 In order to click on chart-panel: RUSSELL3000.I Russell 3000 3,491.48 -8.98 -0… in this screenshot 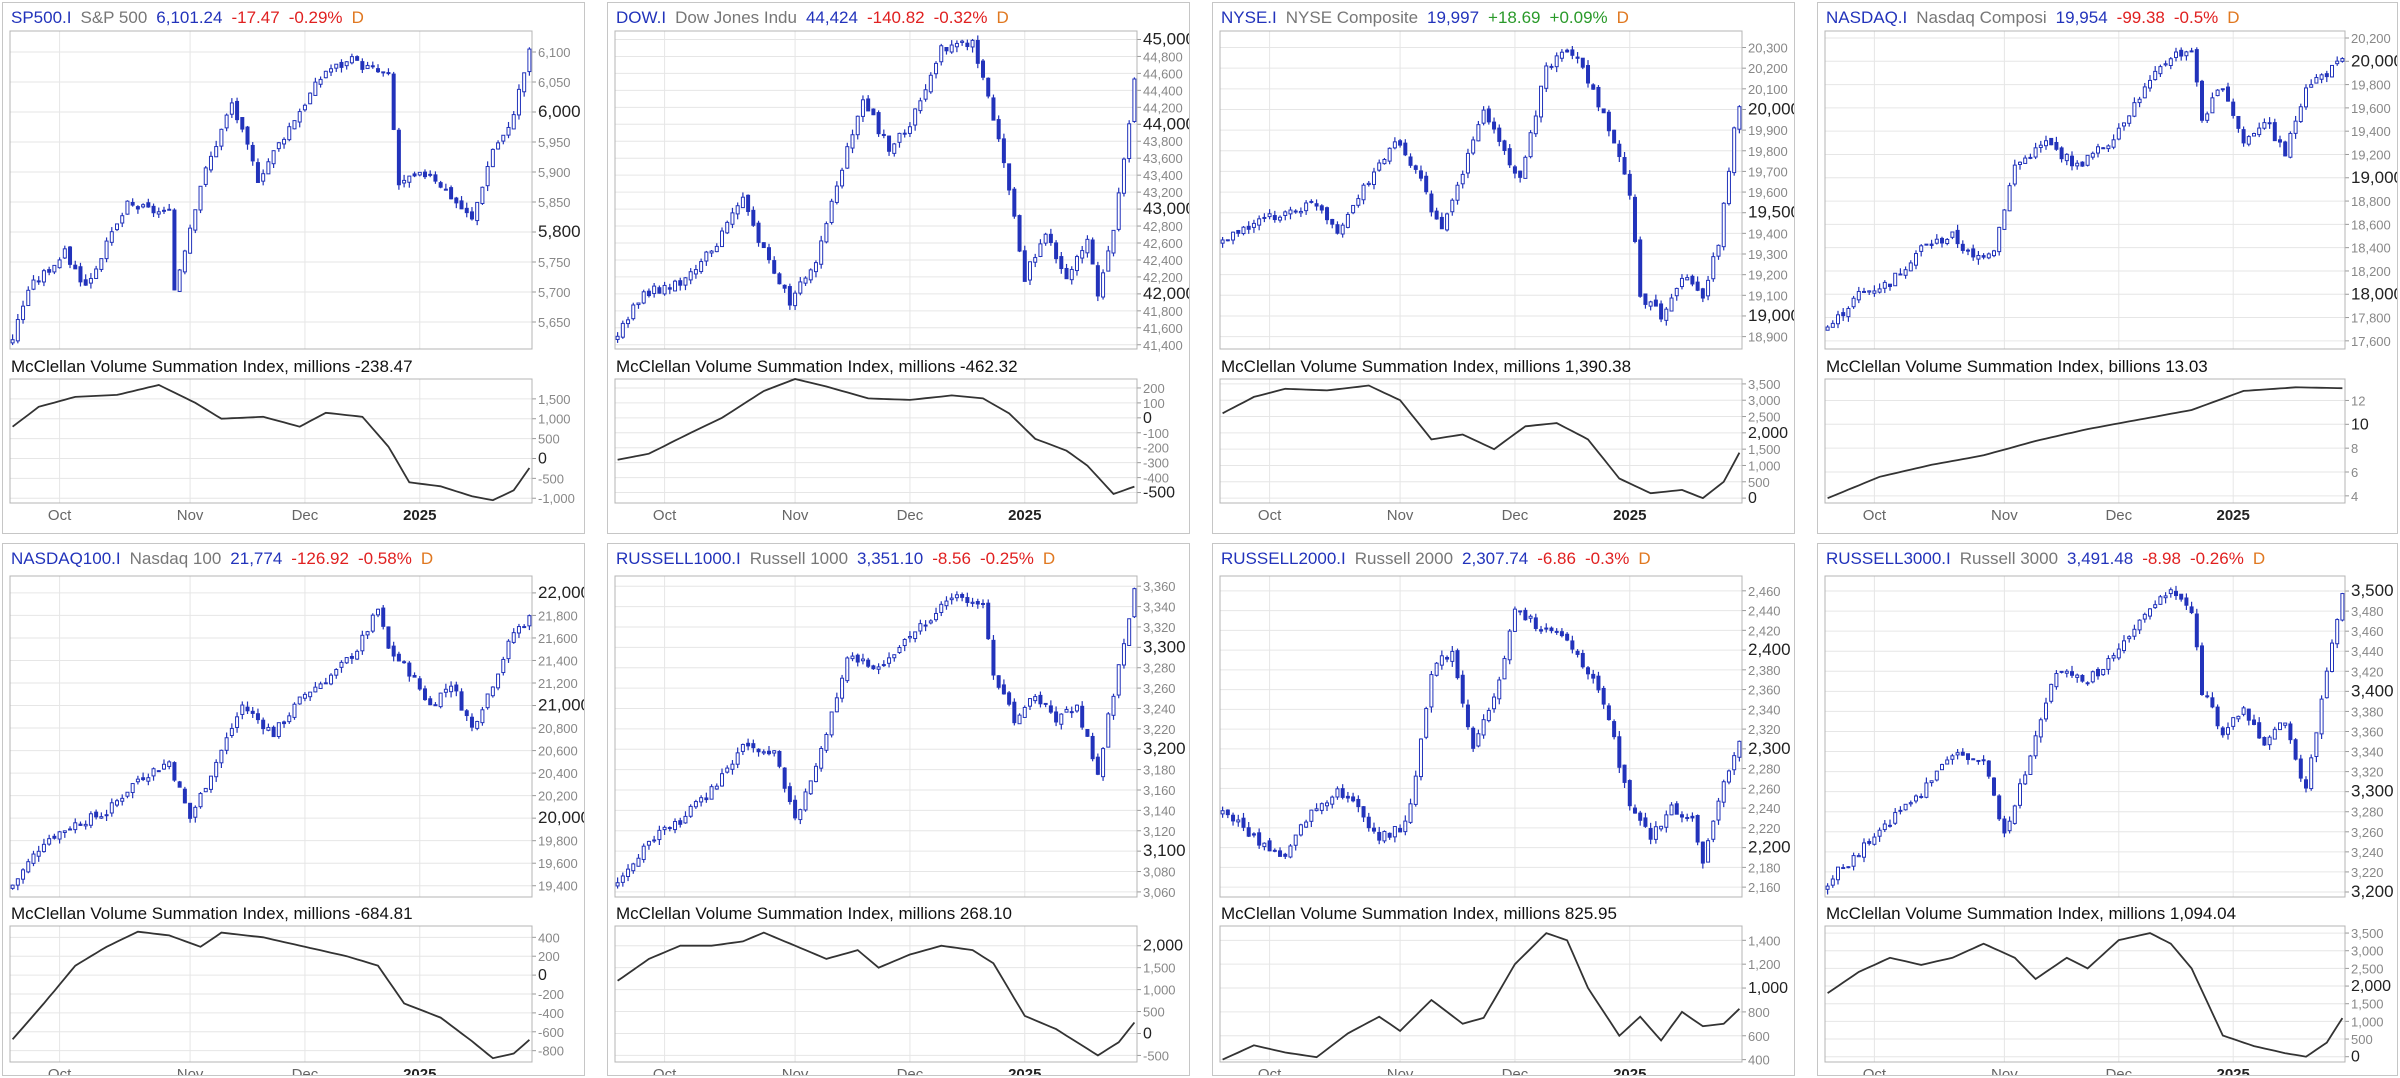, I will do `click(2107, 809)`.